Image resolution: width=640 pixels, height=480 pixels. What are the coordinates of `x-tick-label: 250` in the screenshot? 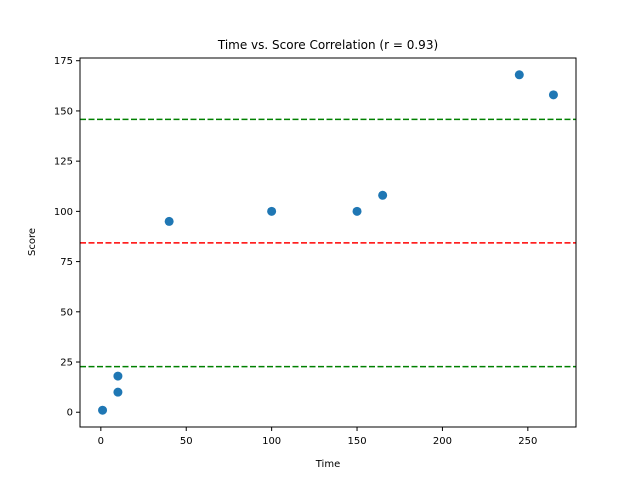 It's located at (527, 441).